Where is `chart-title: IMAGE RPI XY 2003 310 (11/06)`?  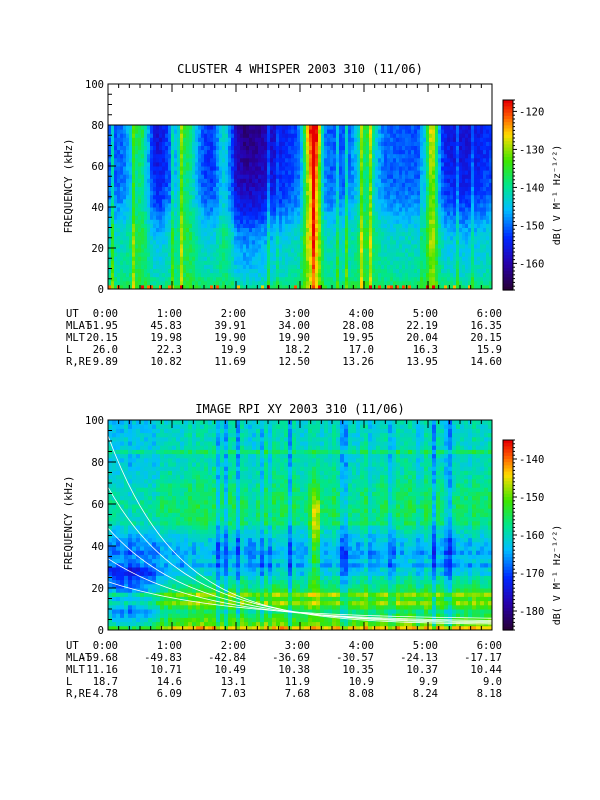
chart-title: IMAGE RPI XY 2003 310 (11/06) is located at coordinates (300, 409).